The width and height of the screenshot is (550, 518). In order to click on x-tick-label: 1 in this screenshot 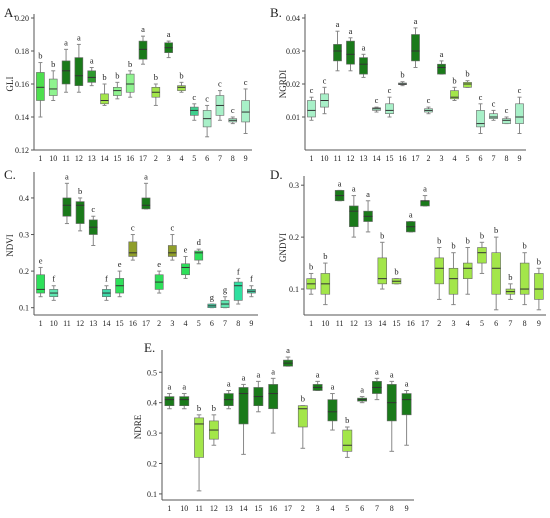, I will do `click(311, 323)`.